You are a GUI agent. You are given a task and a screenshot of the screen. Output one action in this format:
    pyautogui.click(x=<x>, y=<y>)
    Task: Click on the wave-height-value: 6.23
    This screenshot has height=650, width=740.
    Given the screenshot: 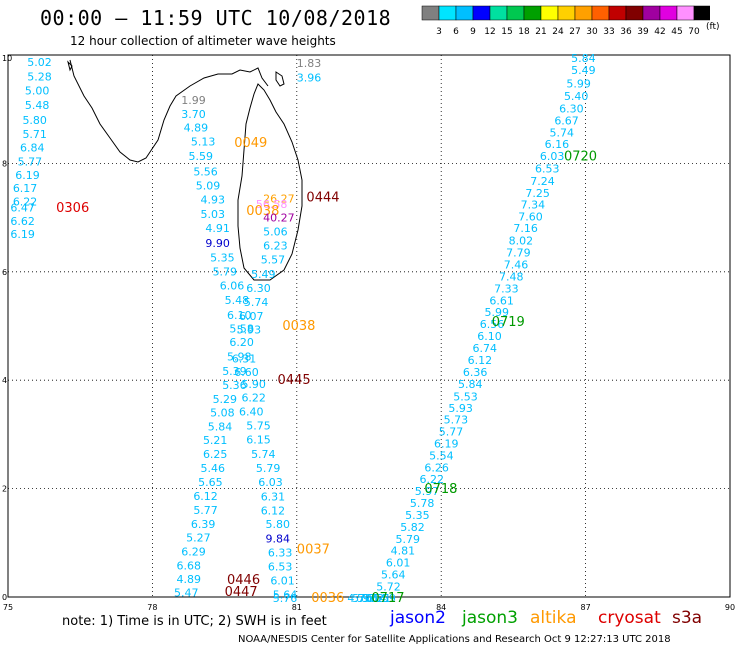 What is the action you would take?
    pyautogui.click(x=275, y=246)
    